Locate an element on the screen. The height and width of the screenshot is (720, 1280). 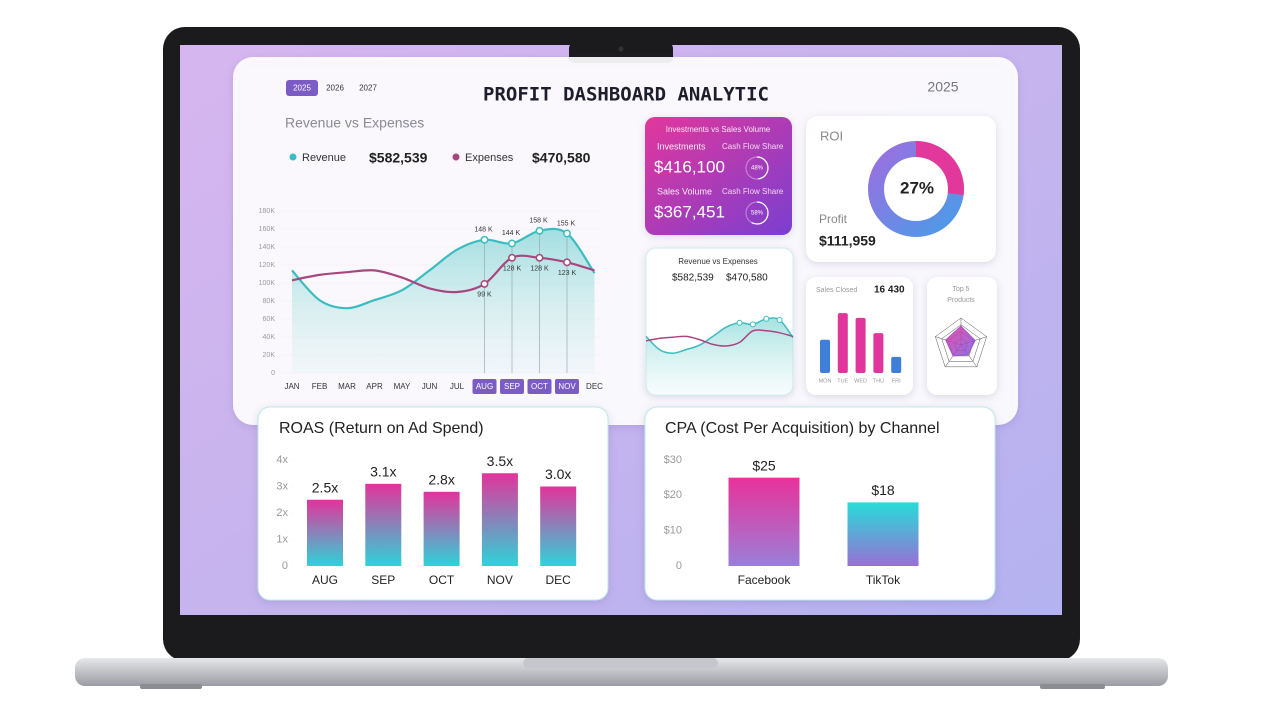
x-tick-label: SEP is located at coordinates (383, 580).